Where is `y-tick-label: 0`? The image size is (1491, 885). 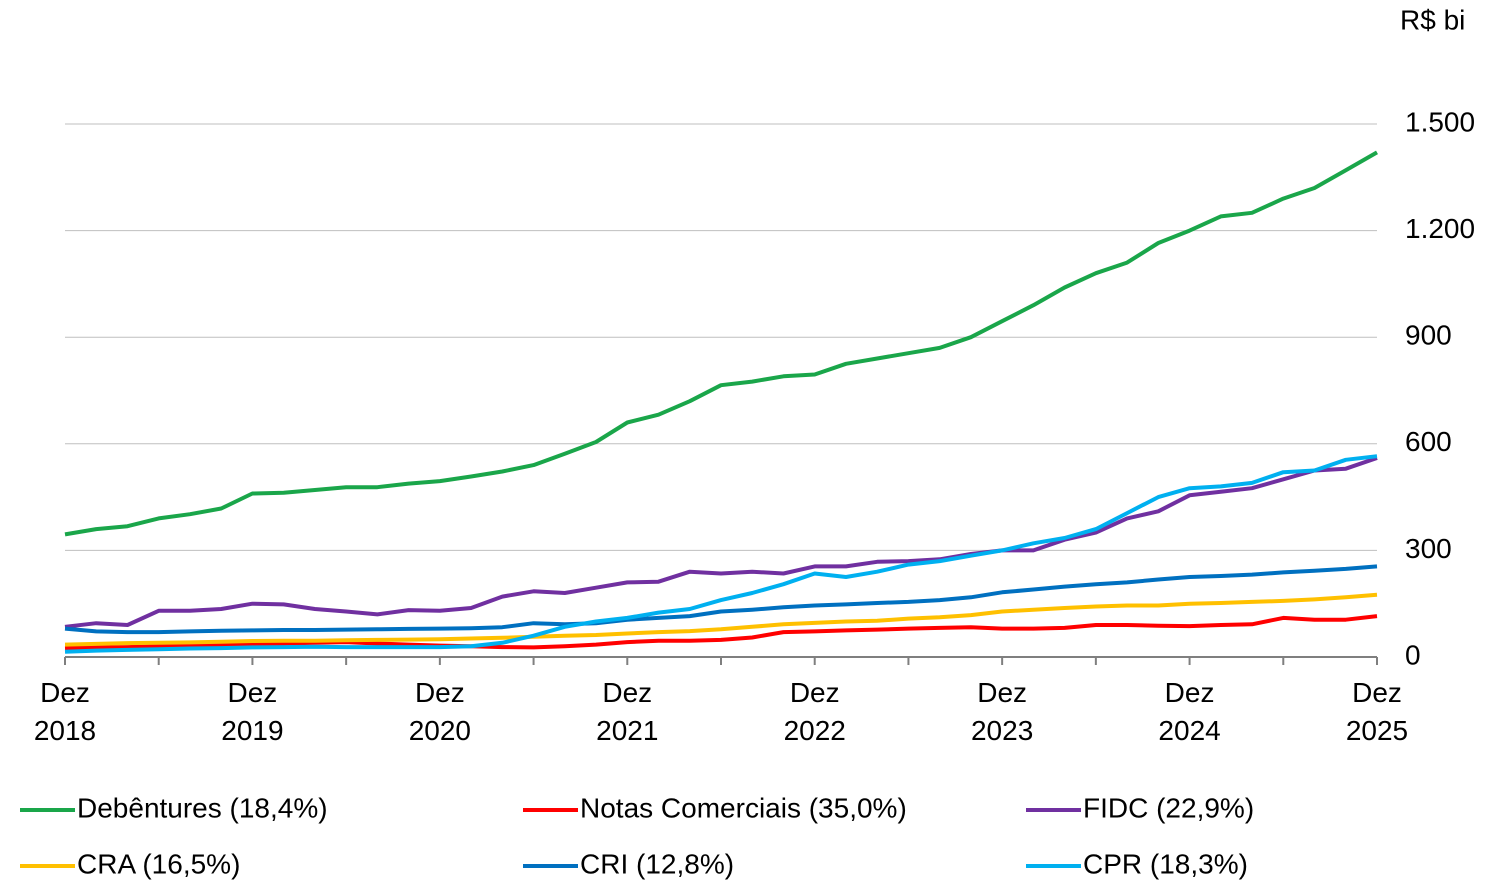
y-tick-label: 0 is located at coordinates (1413, 654).